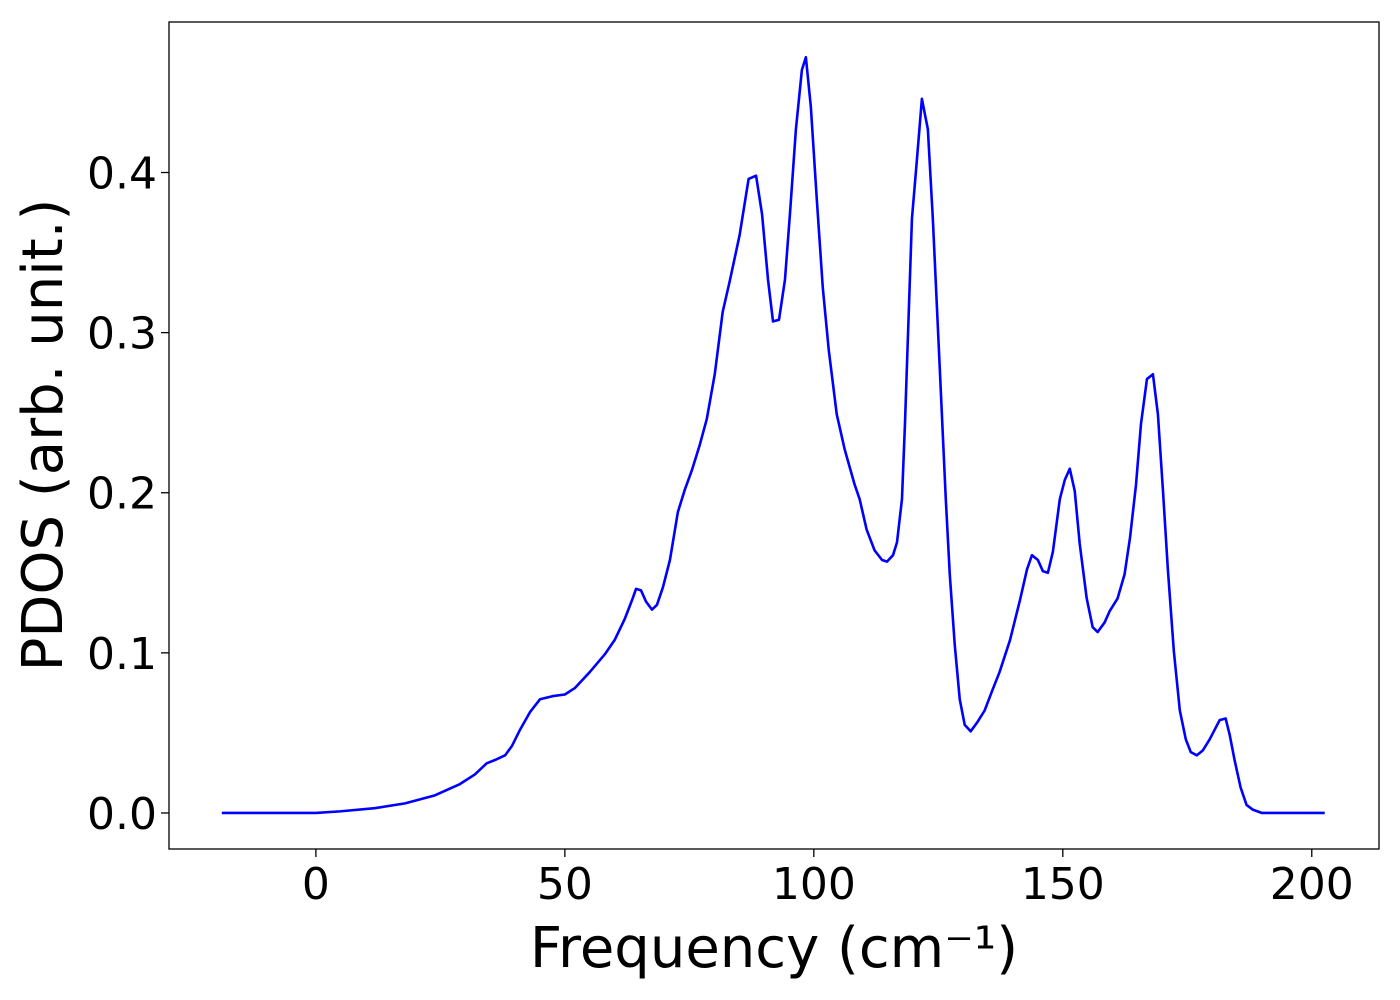  Describe the element at coordinates (122, 814) in the screenshot. I see `y-tick-label: 0.0` at that location.